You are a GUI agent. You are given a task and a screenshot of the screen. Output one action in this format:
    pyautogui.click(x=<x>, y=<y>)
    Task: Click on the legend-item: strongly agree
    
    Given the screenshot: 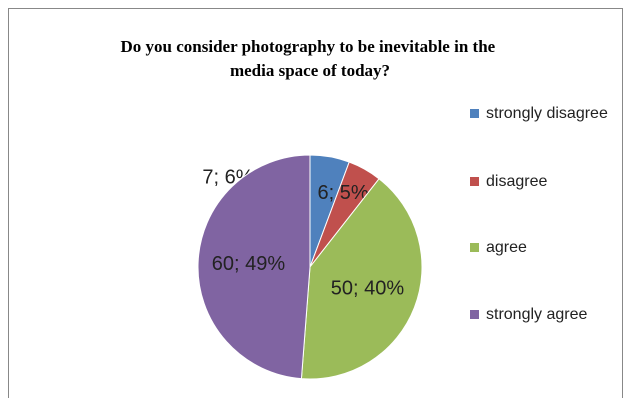 What is the action you would take?
    pyautogui.click(x=545, y=315)
    